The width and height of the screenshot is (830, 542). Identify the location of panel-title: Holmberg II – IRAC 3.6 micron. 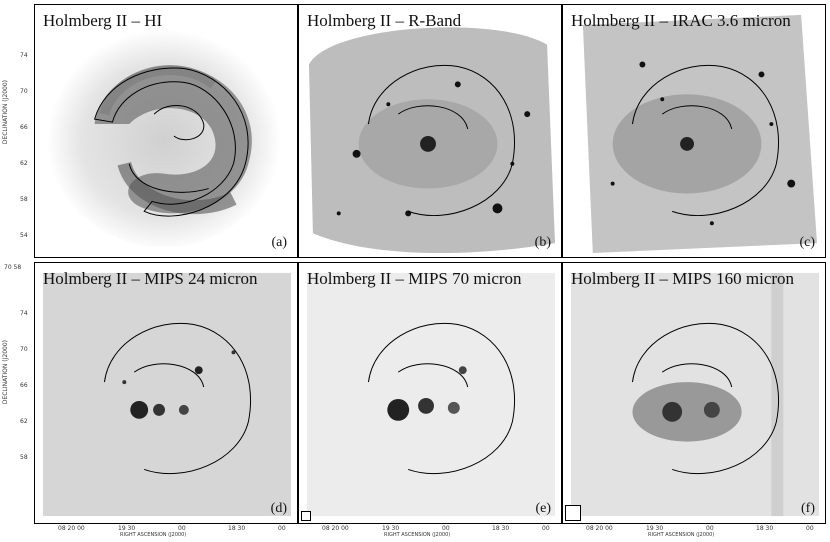
(681, 20).